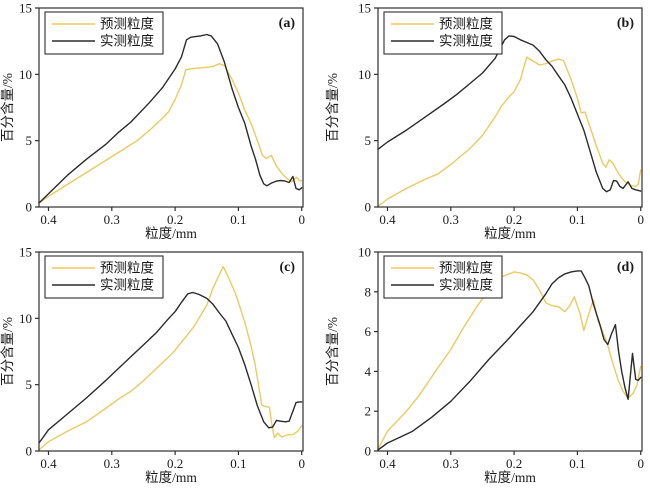 The width and height of the screenshot is (650, 488). I want to click on panel-label: (d), so click(625, 267).